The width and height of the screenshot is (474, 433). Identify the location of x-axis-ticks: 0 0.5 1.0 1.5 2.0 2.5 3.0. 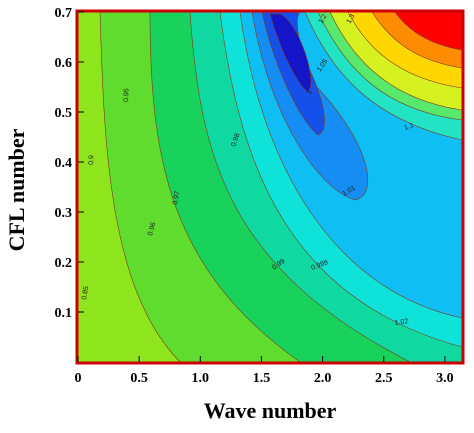
(264, 371).